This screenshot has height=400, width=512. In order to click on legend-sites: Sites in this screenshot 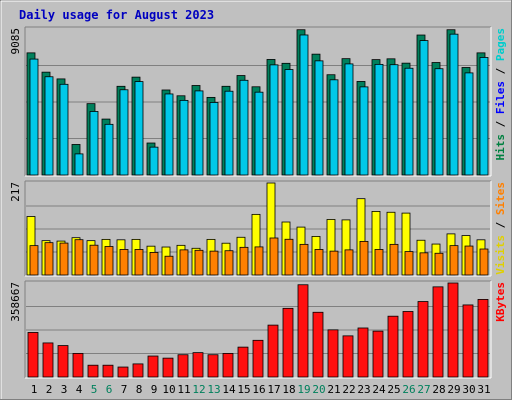, I will do `click(500, 198)`.